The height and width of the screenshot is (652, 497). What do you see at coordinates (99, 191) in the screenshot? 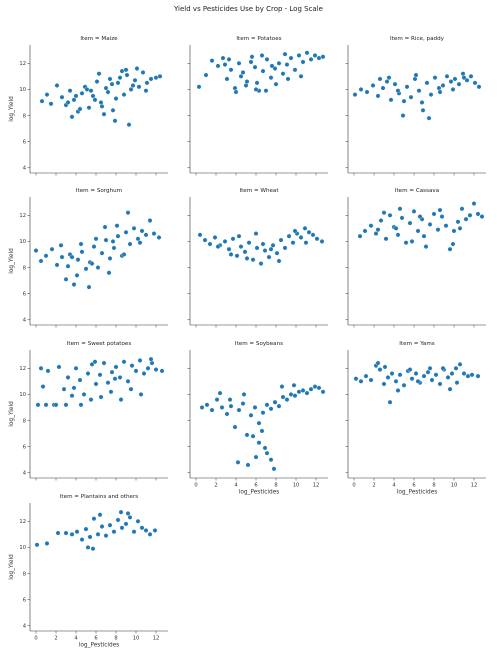
I see `facet-title: Item = Sorghum` at bounding box center [99, 191].